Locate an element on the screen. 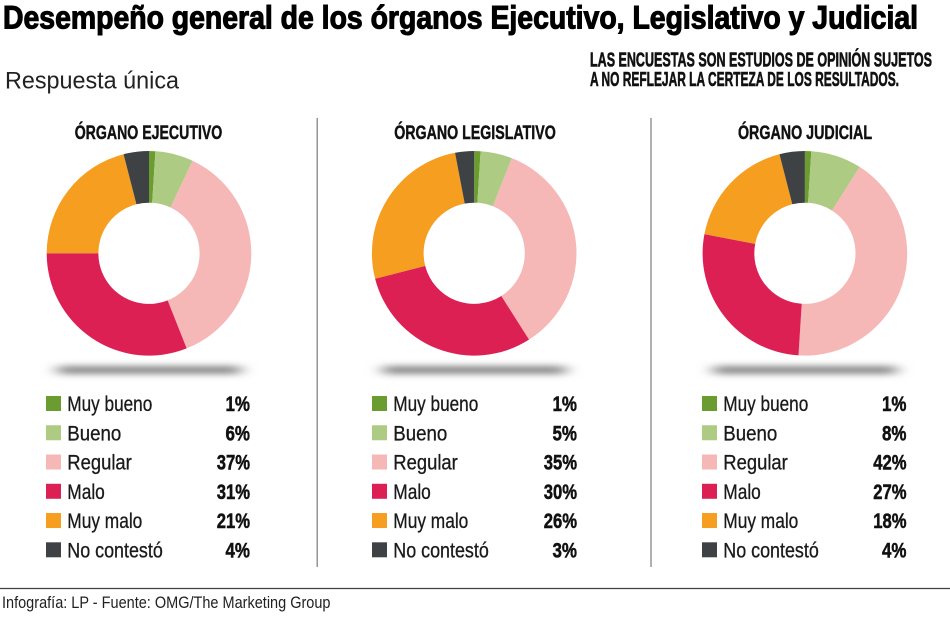 The image size is (950, 622). svg-text: 8% is located at coordinates (894, 433).